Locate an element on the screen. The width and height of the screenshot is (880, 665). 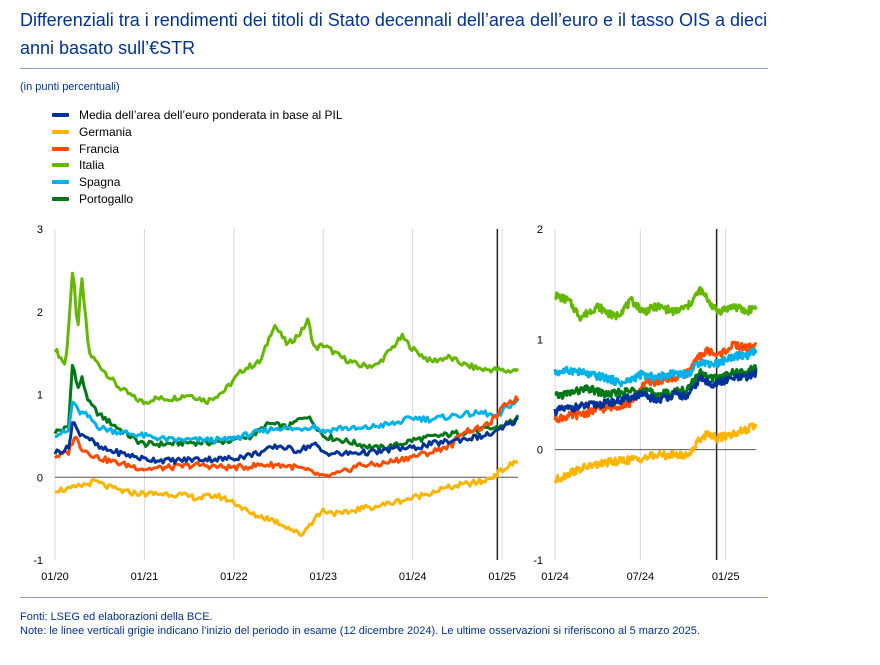
right-series-line-spagna is located at coordinates (655, 367).